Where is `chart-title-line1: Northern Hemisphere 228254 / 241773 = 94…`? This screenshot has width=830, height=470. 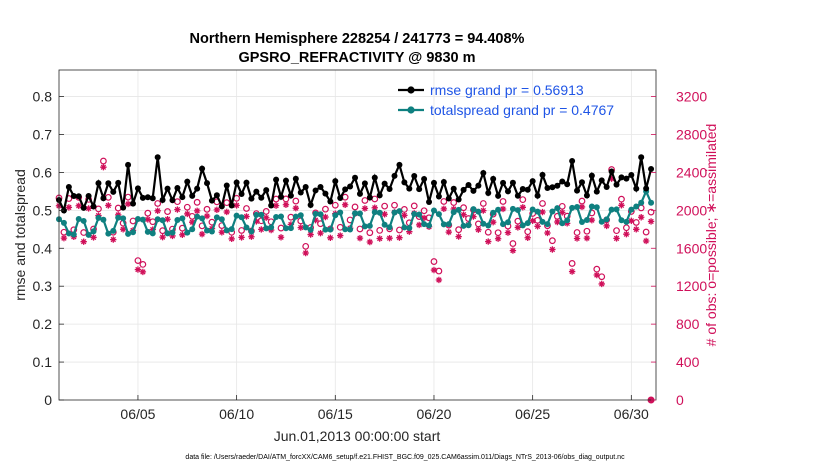
chart-title-line1: Northern Hemisphere 228254 / 241773 = 94… is located at coordinates (357, 39).